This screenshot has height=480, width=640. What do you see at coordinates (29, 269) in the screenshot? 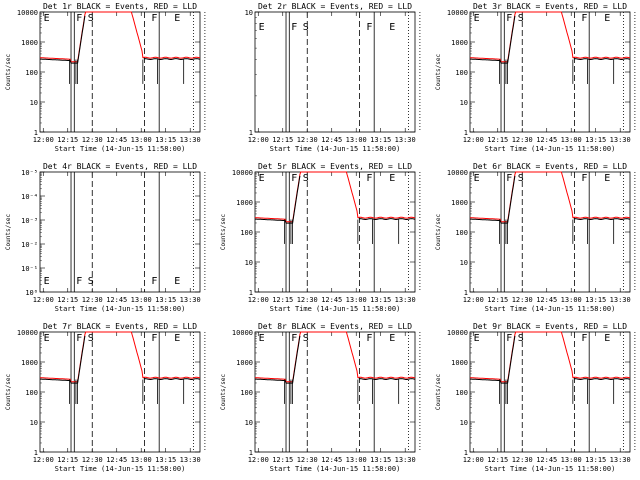
I see `y-tick-label: 10⁻¹` at bounding box center [29, 269].